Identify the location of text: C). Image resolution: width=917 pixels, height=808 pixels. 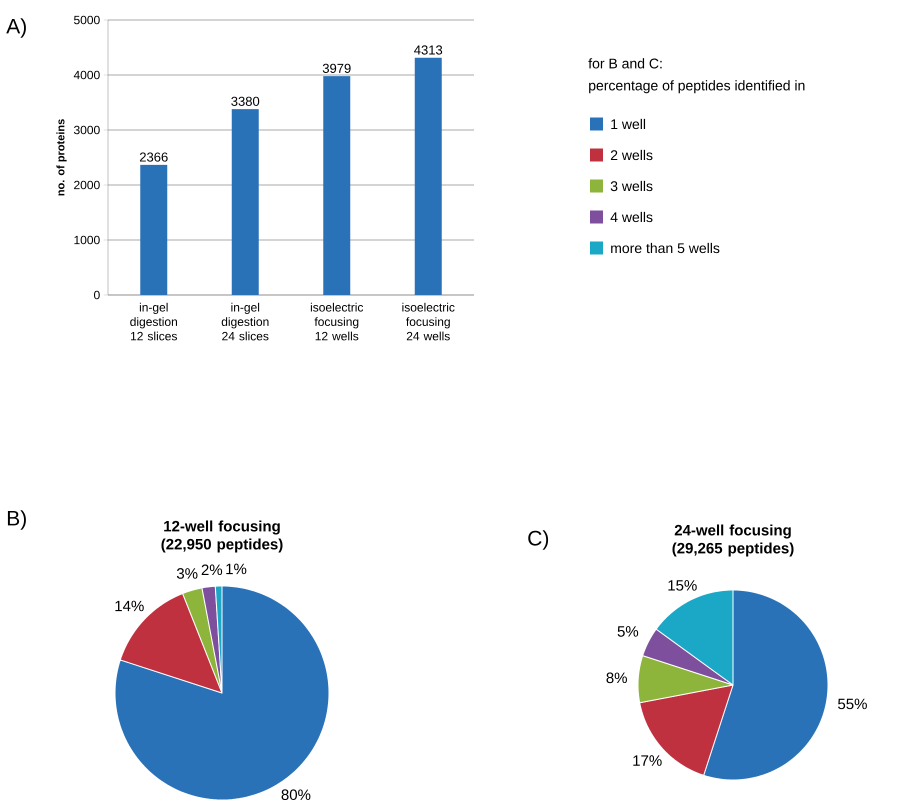
(538, 540).